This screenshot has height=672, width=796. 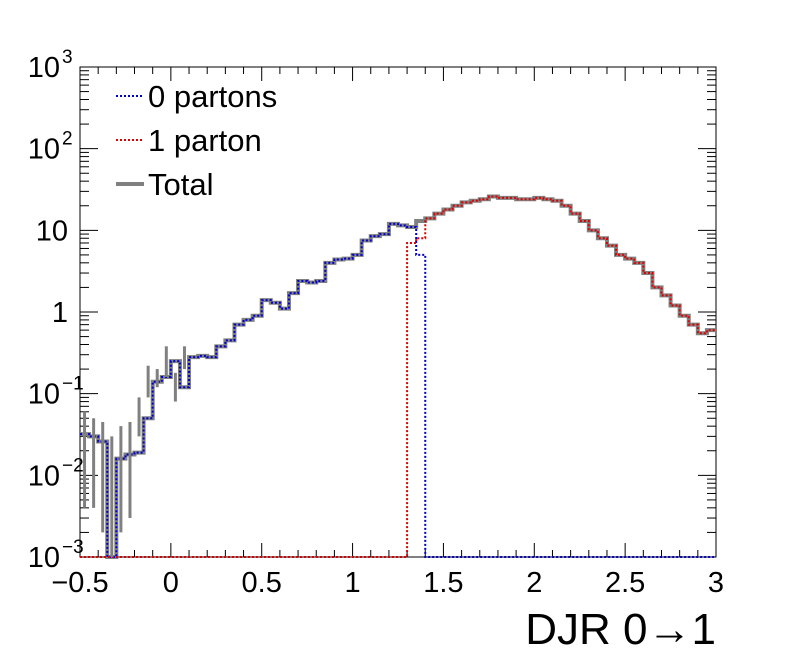 What do you see at coordinates (534, 583) in the screenshot?
I see `x-tick-label: 2` at bounding box center [534, 583].